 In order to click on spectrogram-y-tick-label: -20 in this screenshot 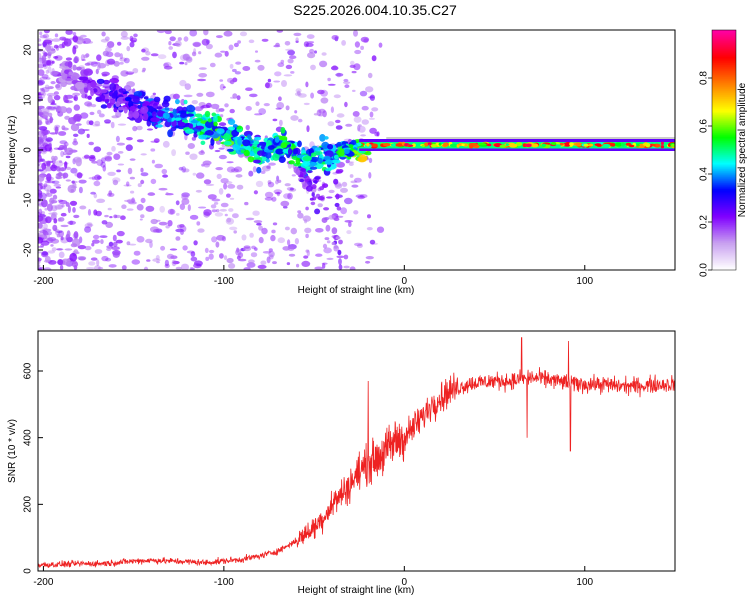, I will do `click(28, 249)`.